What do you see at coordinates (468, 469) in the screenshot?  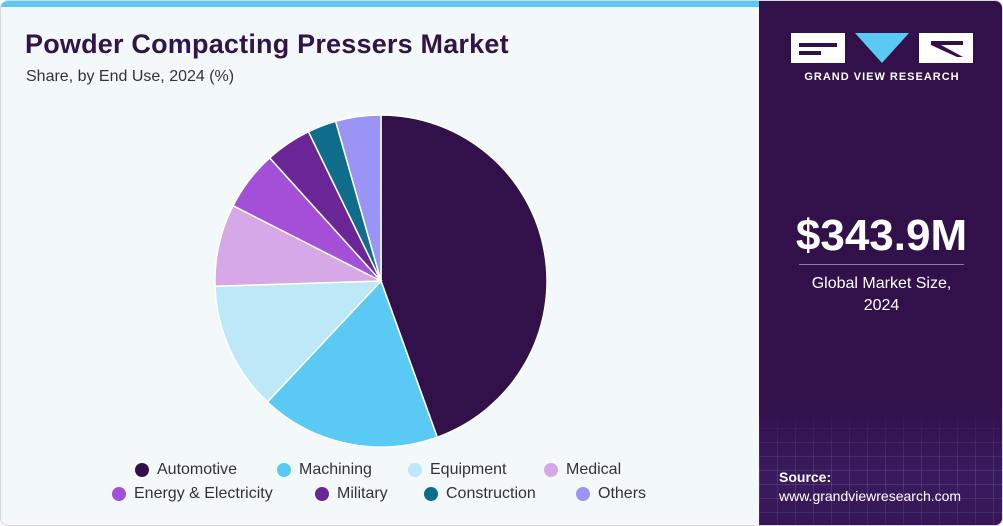 I see `legend-label: Equipment` at bounding box center [468, 469].